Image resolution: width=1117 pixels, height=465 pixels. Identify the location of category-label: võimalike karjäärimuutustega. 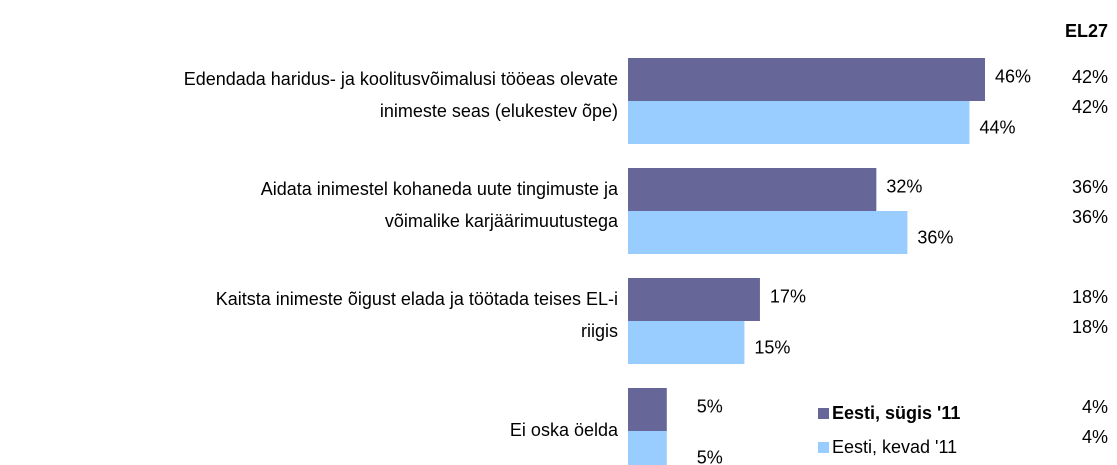
(502, 221).